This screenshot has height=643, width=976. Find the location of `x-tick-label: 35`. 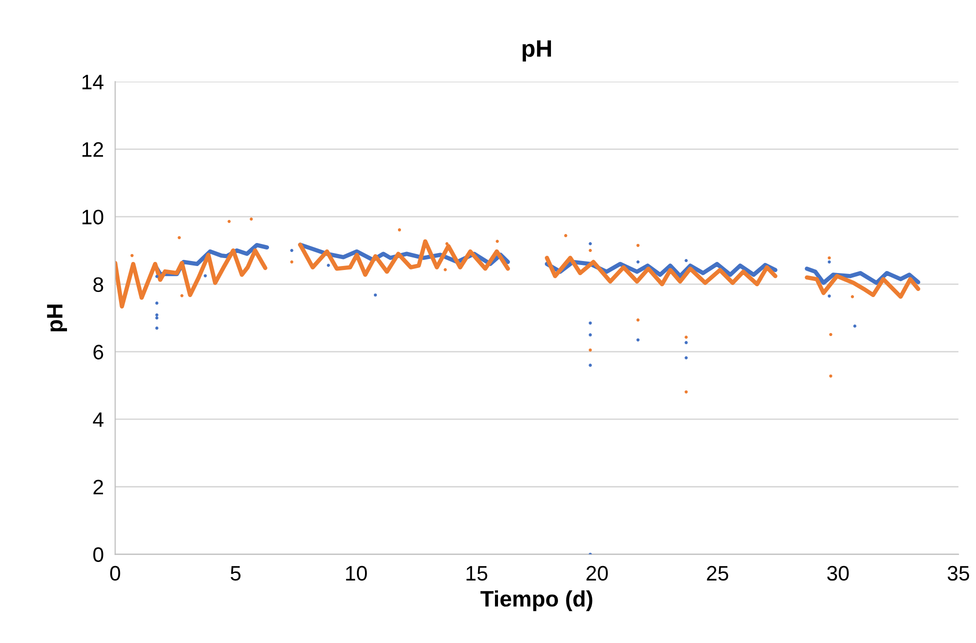

x-tick-label: 35 is located at coordinates (959, 573).